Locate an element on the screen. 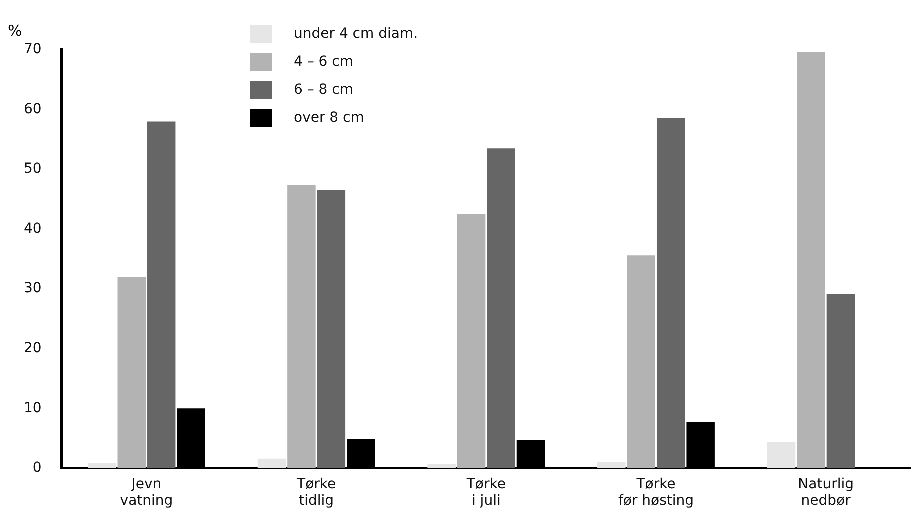  y-tick-label: 50 is located at coordinates (33, 169).